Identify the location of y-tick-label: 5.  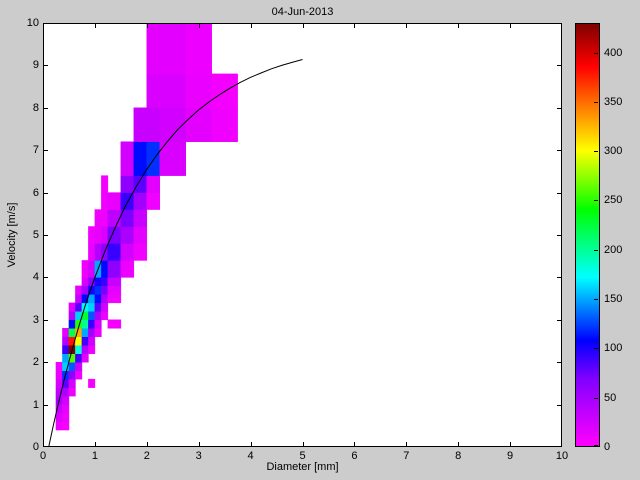
(35, 235).